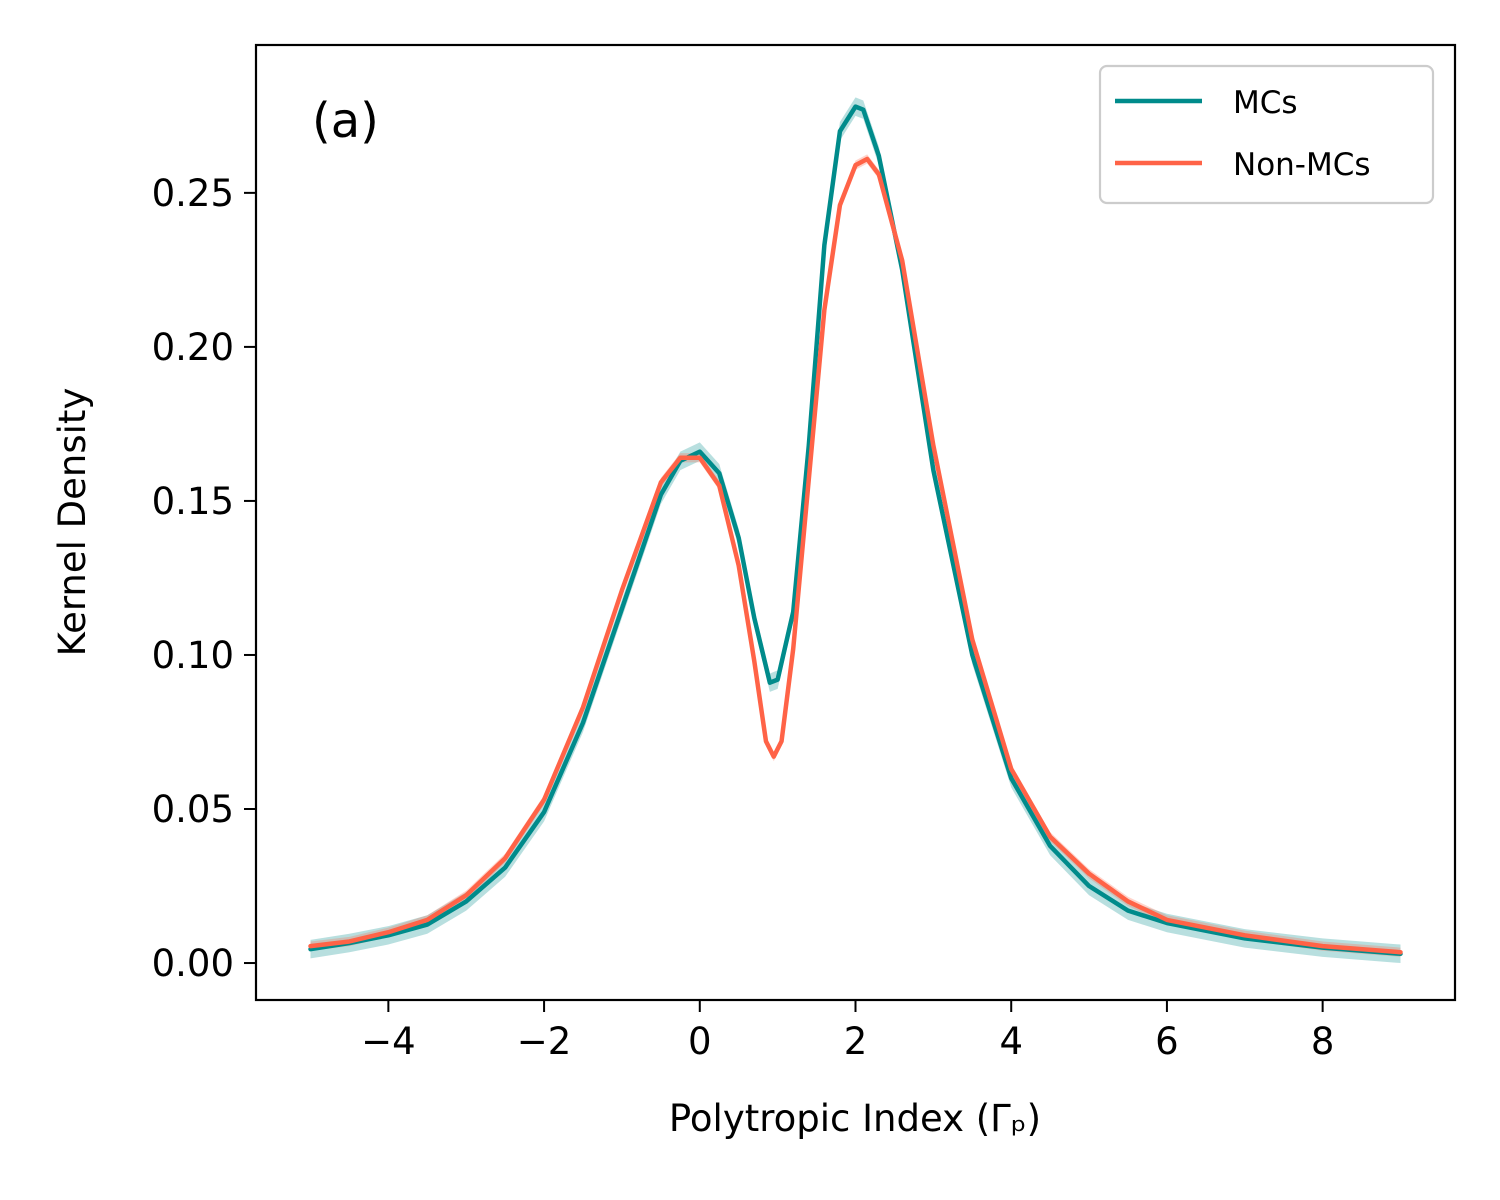 Image resolution: width=1500 pixels, height=1200 pixels. I want to click on x-axis-title: Polytropic Index (Γₚ), so click(855, 1118).